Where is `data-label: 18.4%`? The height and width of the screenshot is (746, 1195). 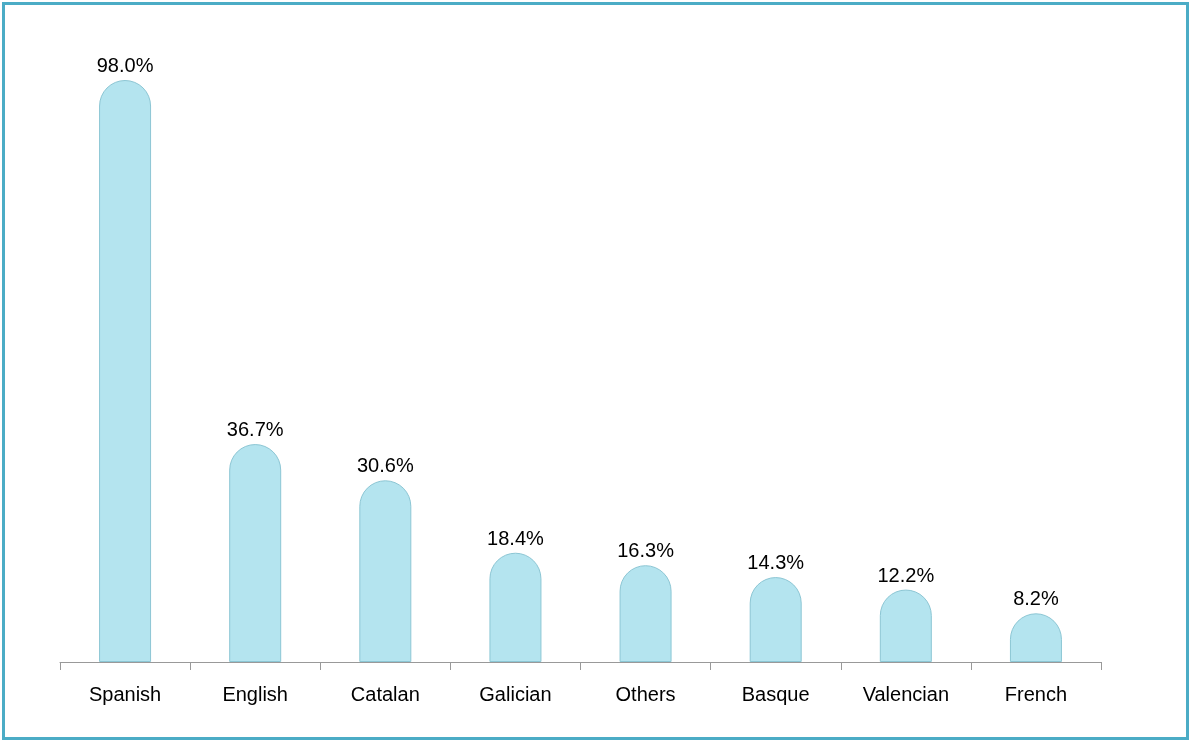 data-label: 18.4% is located at coordinates (515, 537).